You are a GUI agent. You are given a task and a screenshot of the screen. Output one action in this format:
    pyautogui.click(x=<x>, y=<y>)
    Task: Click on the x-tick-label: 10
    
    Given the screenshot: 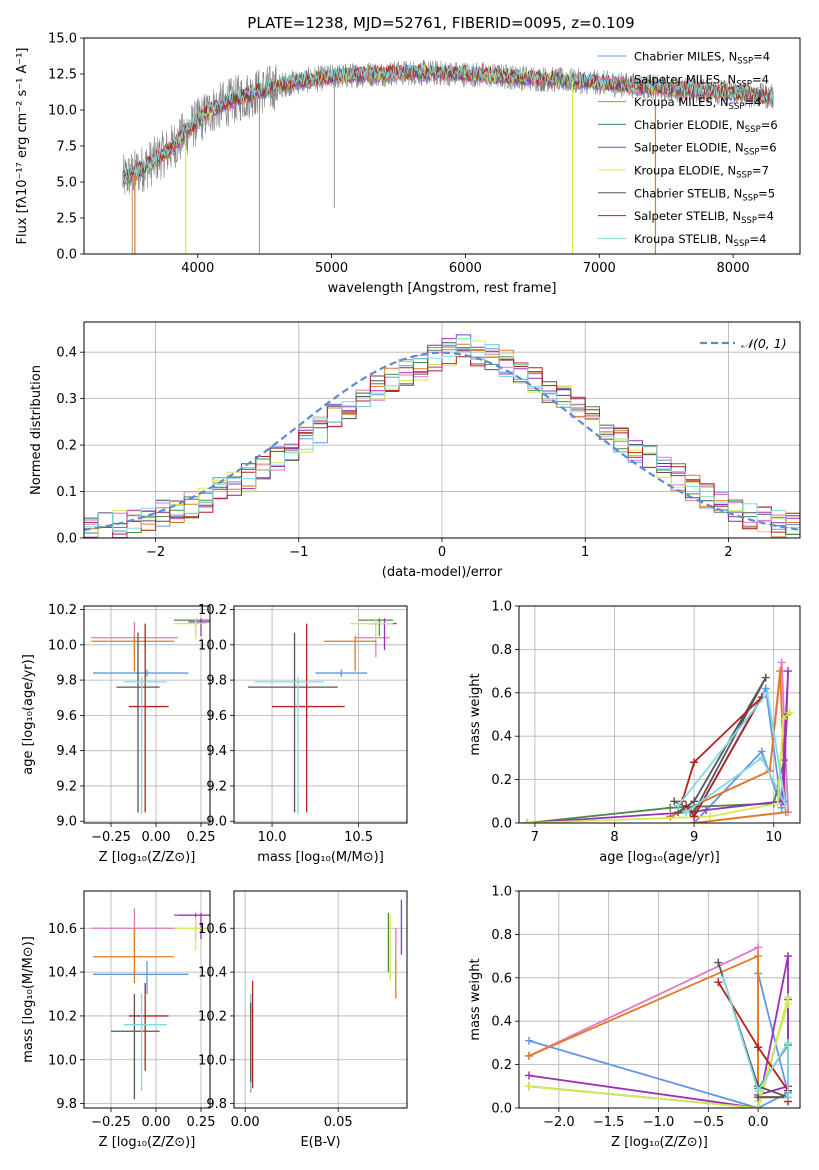 What is the action you would take?
    pyautogui.click(x=773, y=837)
    